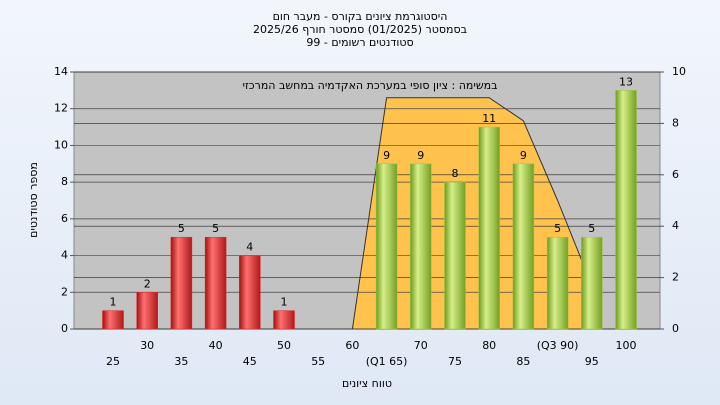  Describe the element at coordinates (592, 361) in the screenshot. I see `x-tick-label: 95` at that location.